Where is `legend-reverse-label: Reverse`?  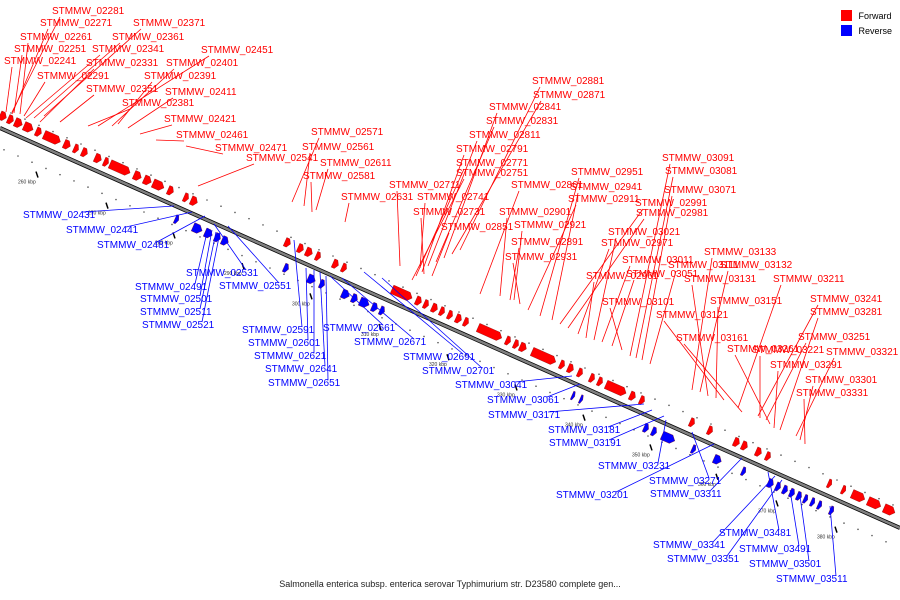 legend-reverse-label: Reverse is located at coordinates (875, 30).